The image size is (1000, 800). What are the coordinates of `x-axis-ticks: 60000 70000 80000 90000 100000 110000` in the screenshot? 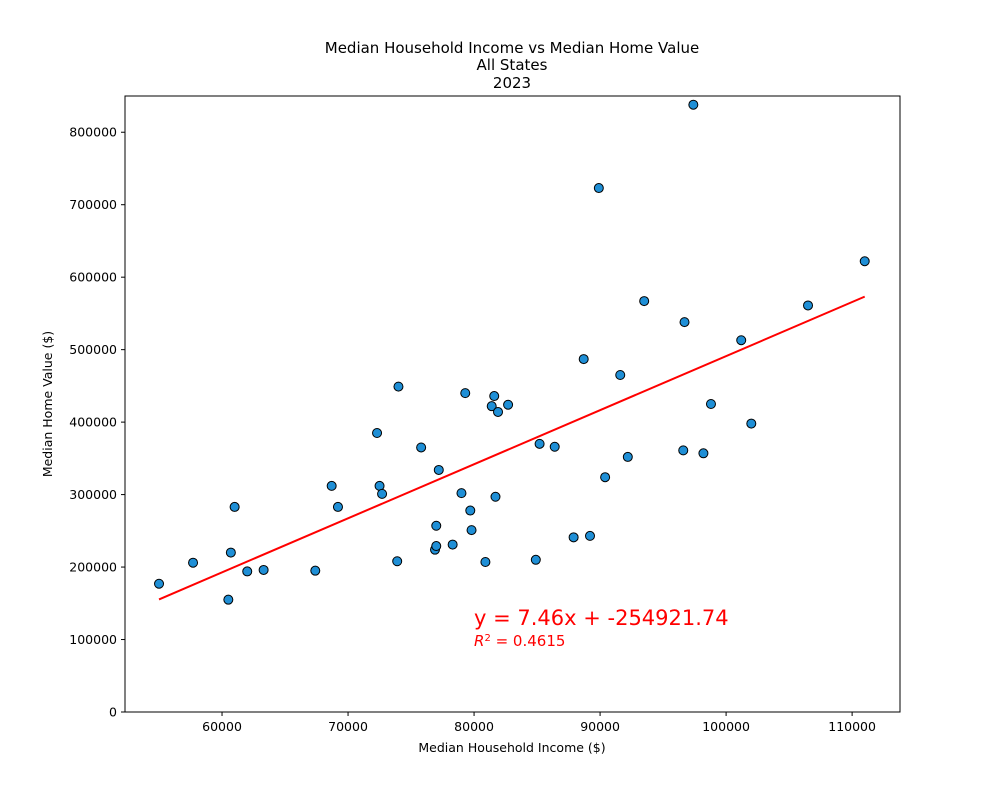 It's located at (539, 723).